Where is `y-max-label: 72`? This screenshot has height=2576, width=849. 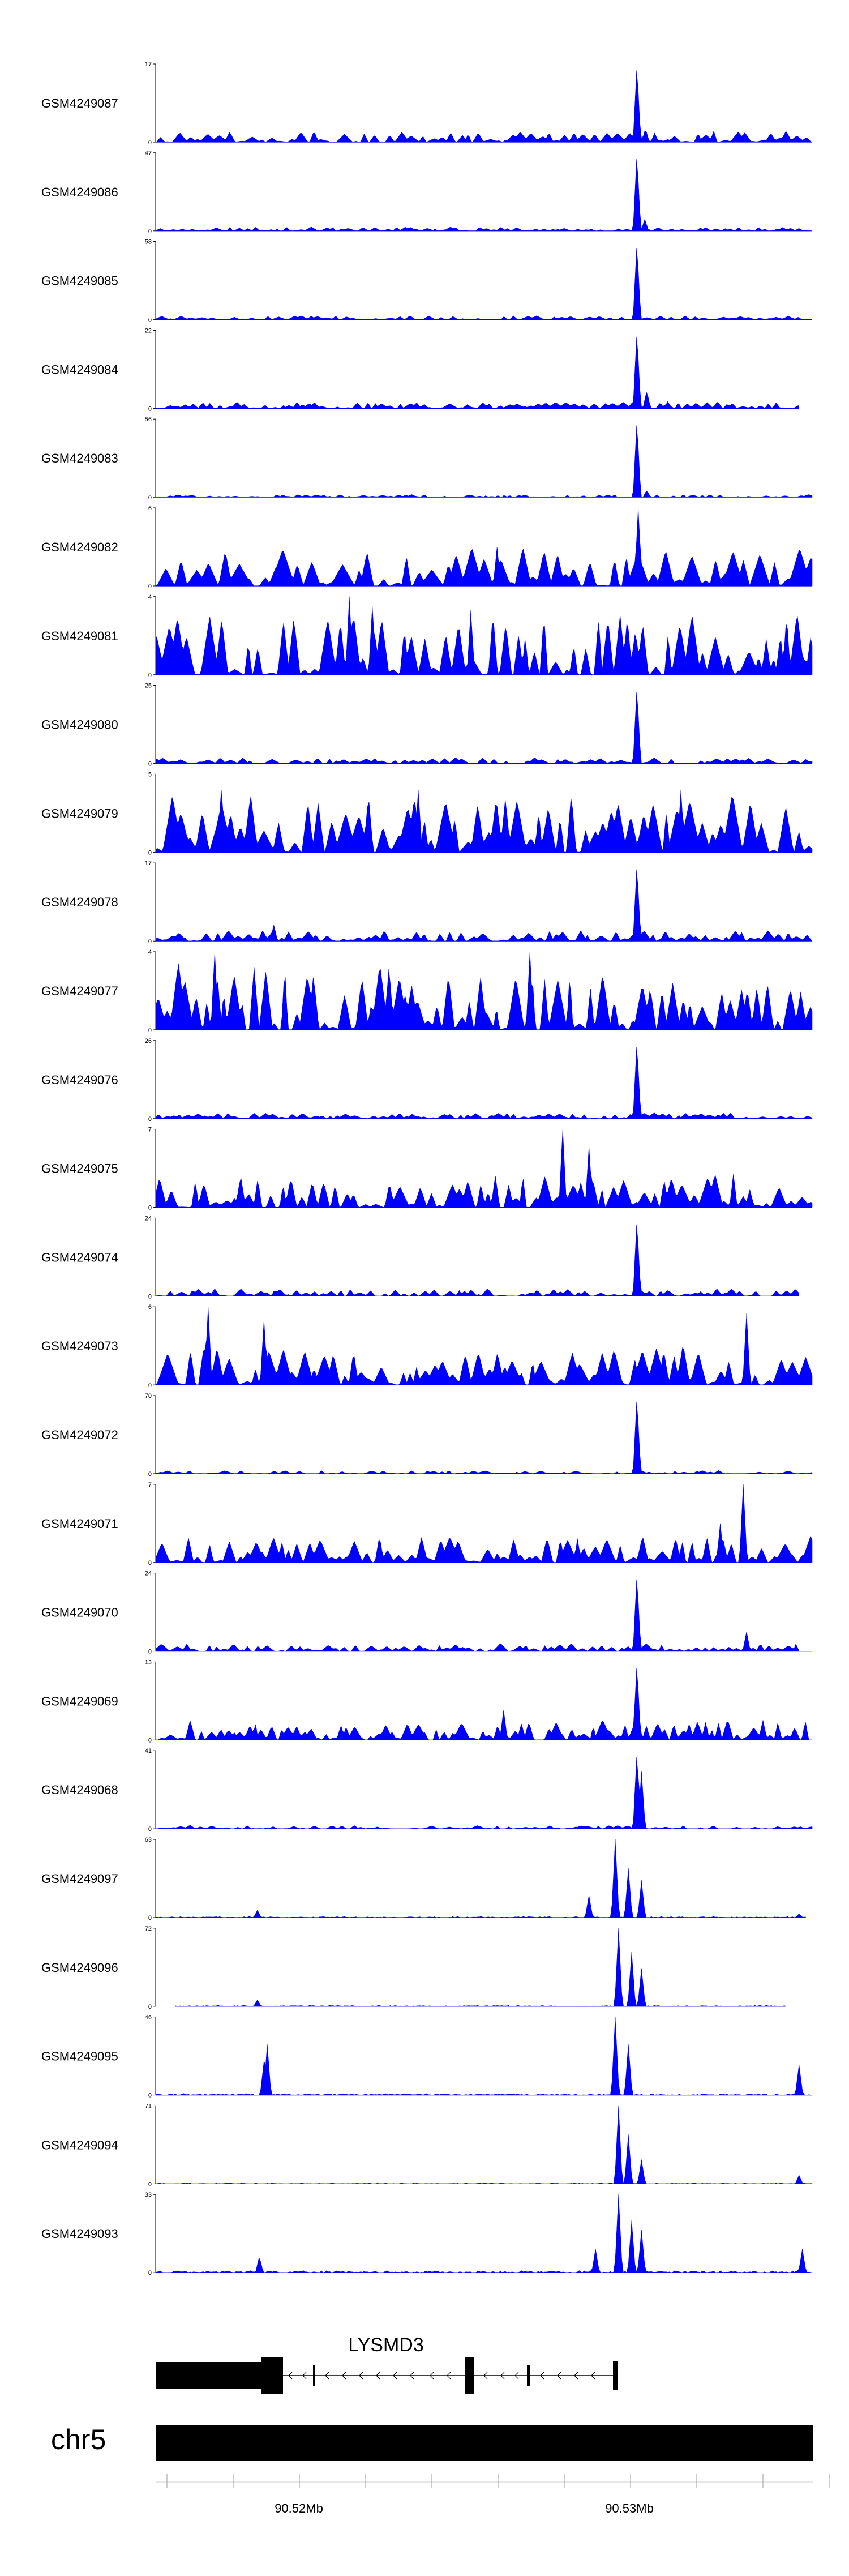
y-max-label: 72 is located at coordinates (148, 1928).